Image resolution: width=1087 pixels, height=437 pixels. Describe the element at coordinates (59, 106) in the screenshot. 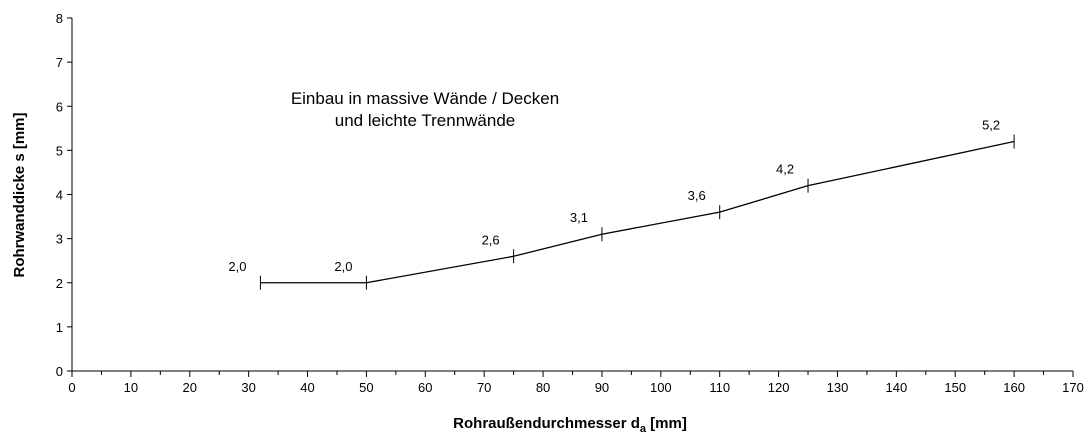

I see `y-tick-label: 6` at that location.